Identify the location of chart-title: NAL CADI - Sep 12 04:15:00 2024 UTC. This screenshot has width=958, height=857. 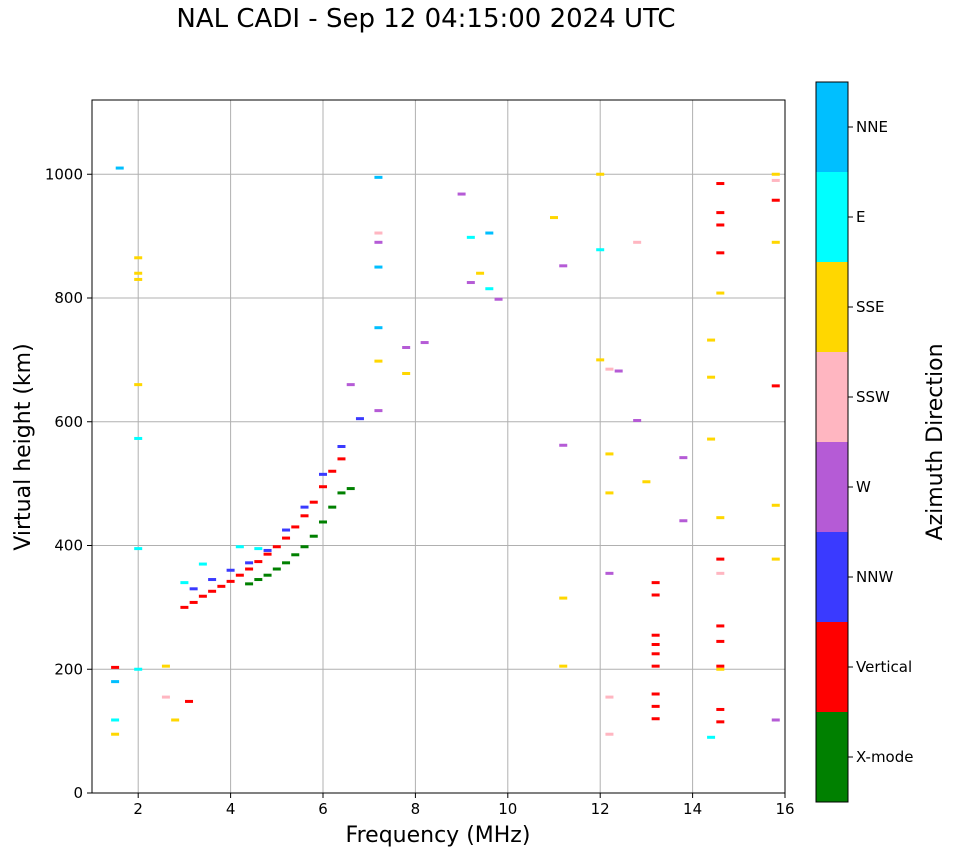
(426, 19).